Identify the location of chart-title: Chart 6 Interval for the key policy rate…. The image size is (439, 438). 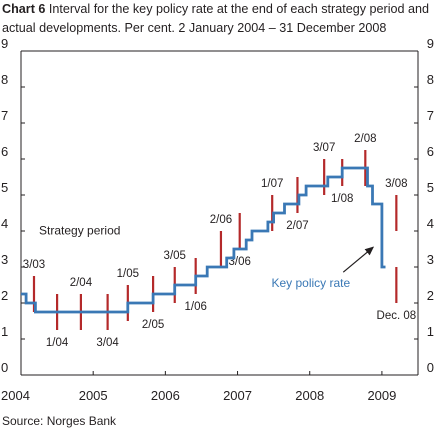
(220, 19).